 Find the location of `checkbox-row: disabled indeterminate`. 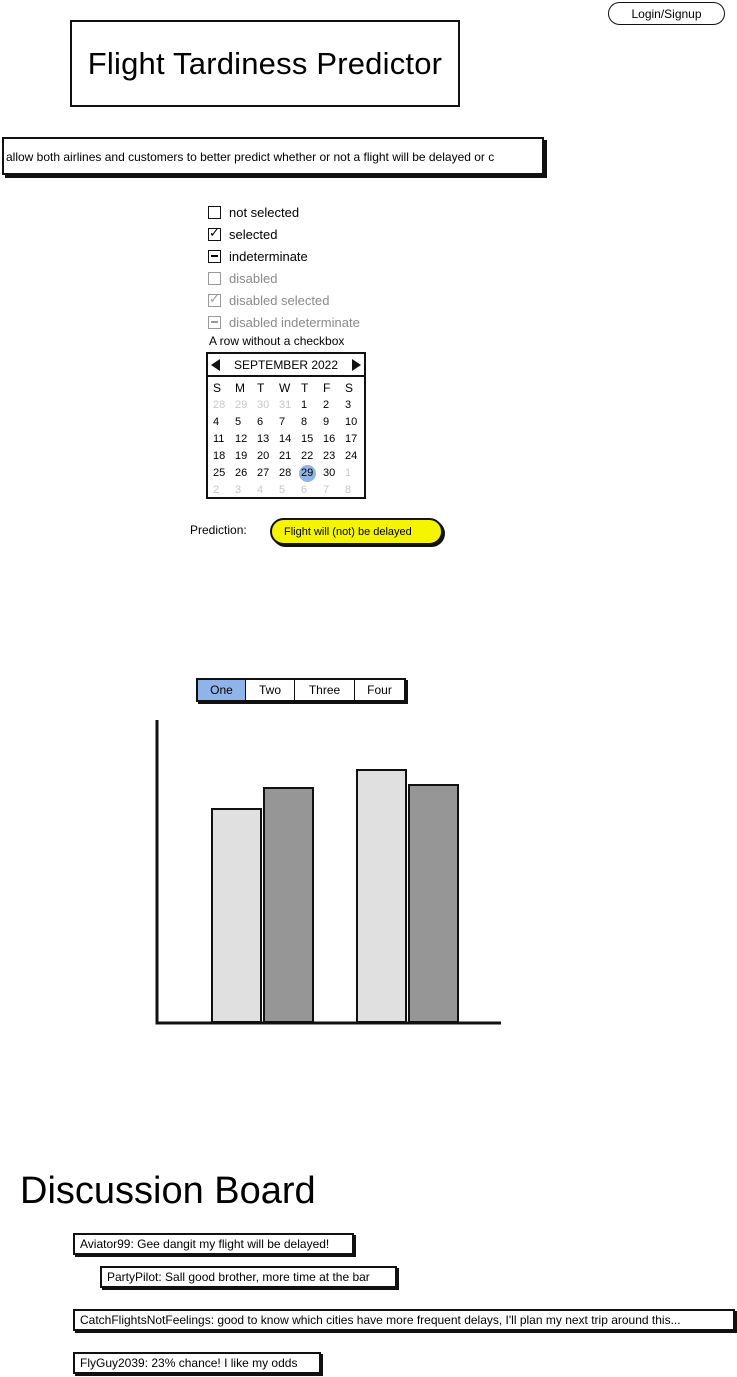

checkbox-row: disabled indeterminate is located at coordinates (284, 322).